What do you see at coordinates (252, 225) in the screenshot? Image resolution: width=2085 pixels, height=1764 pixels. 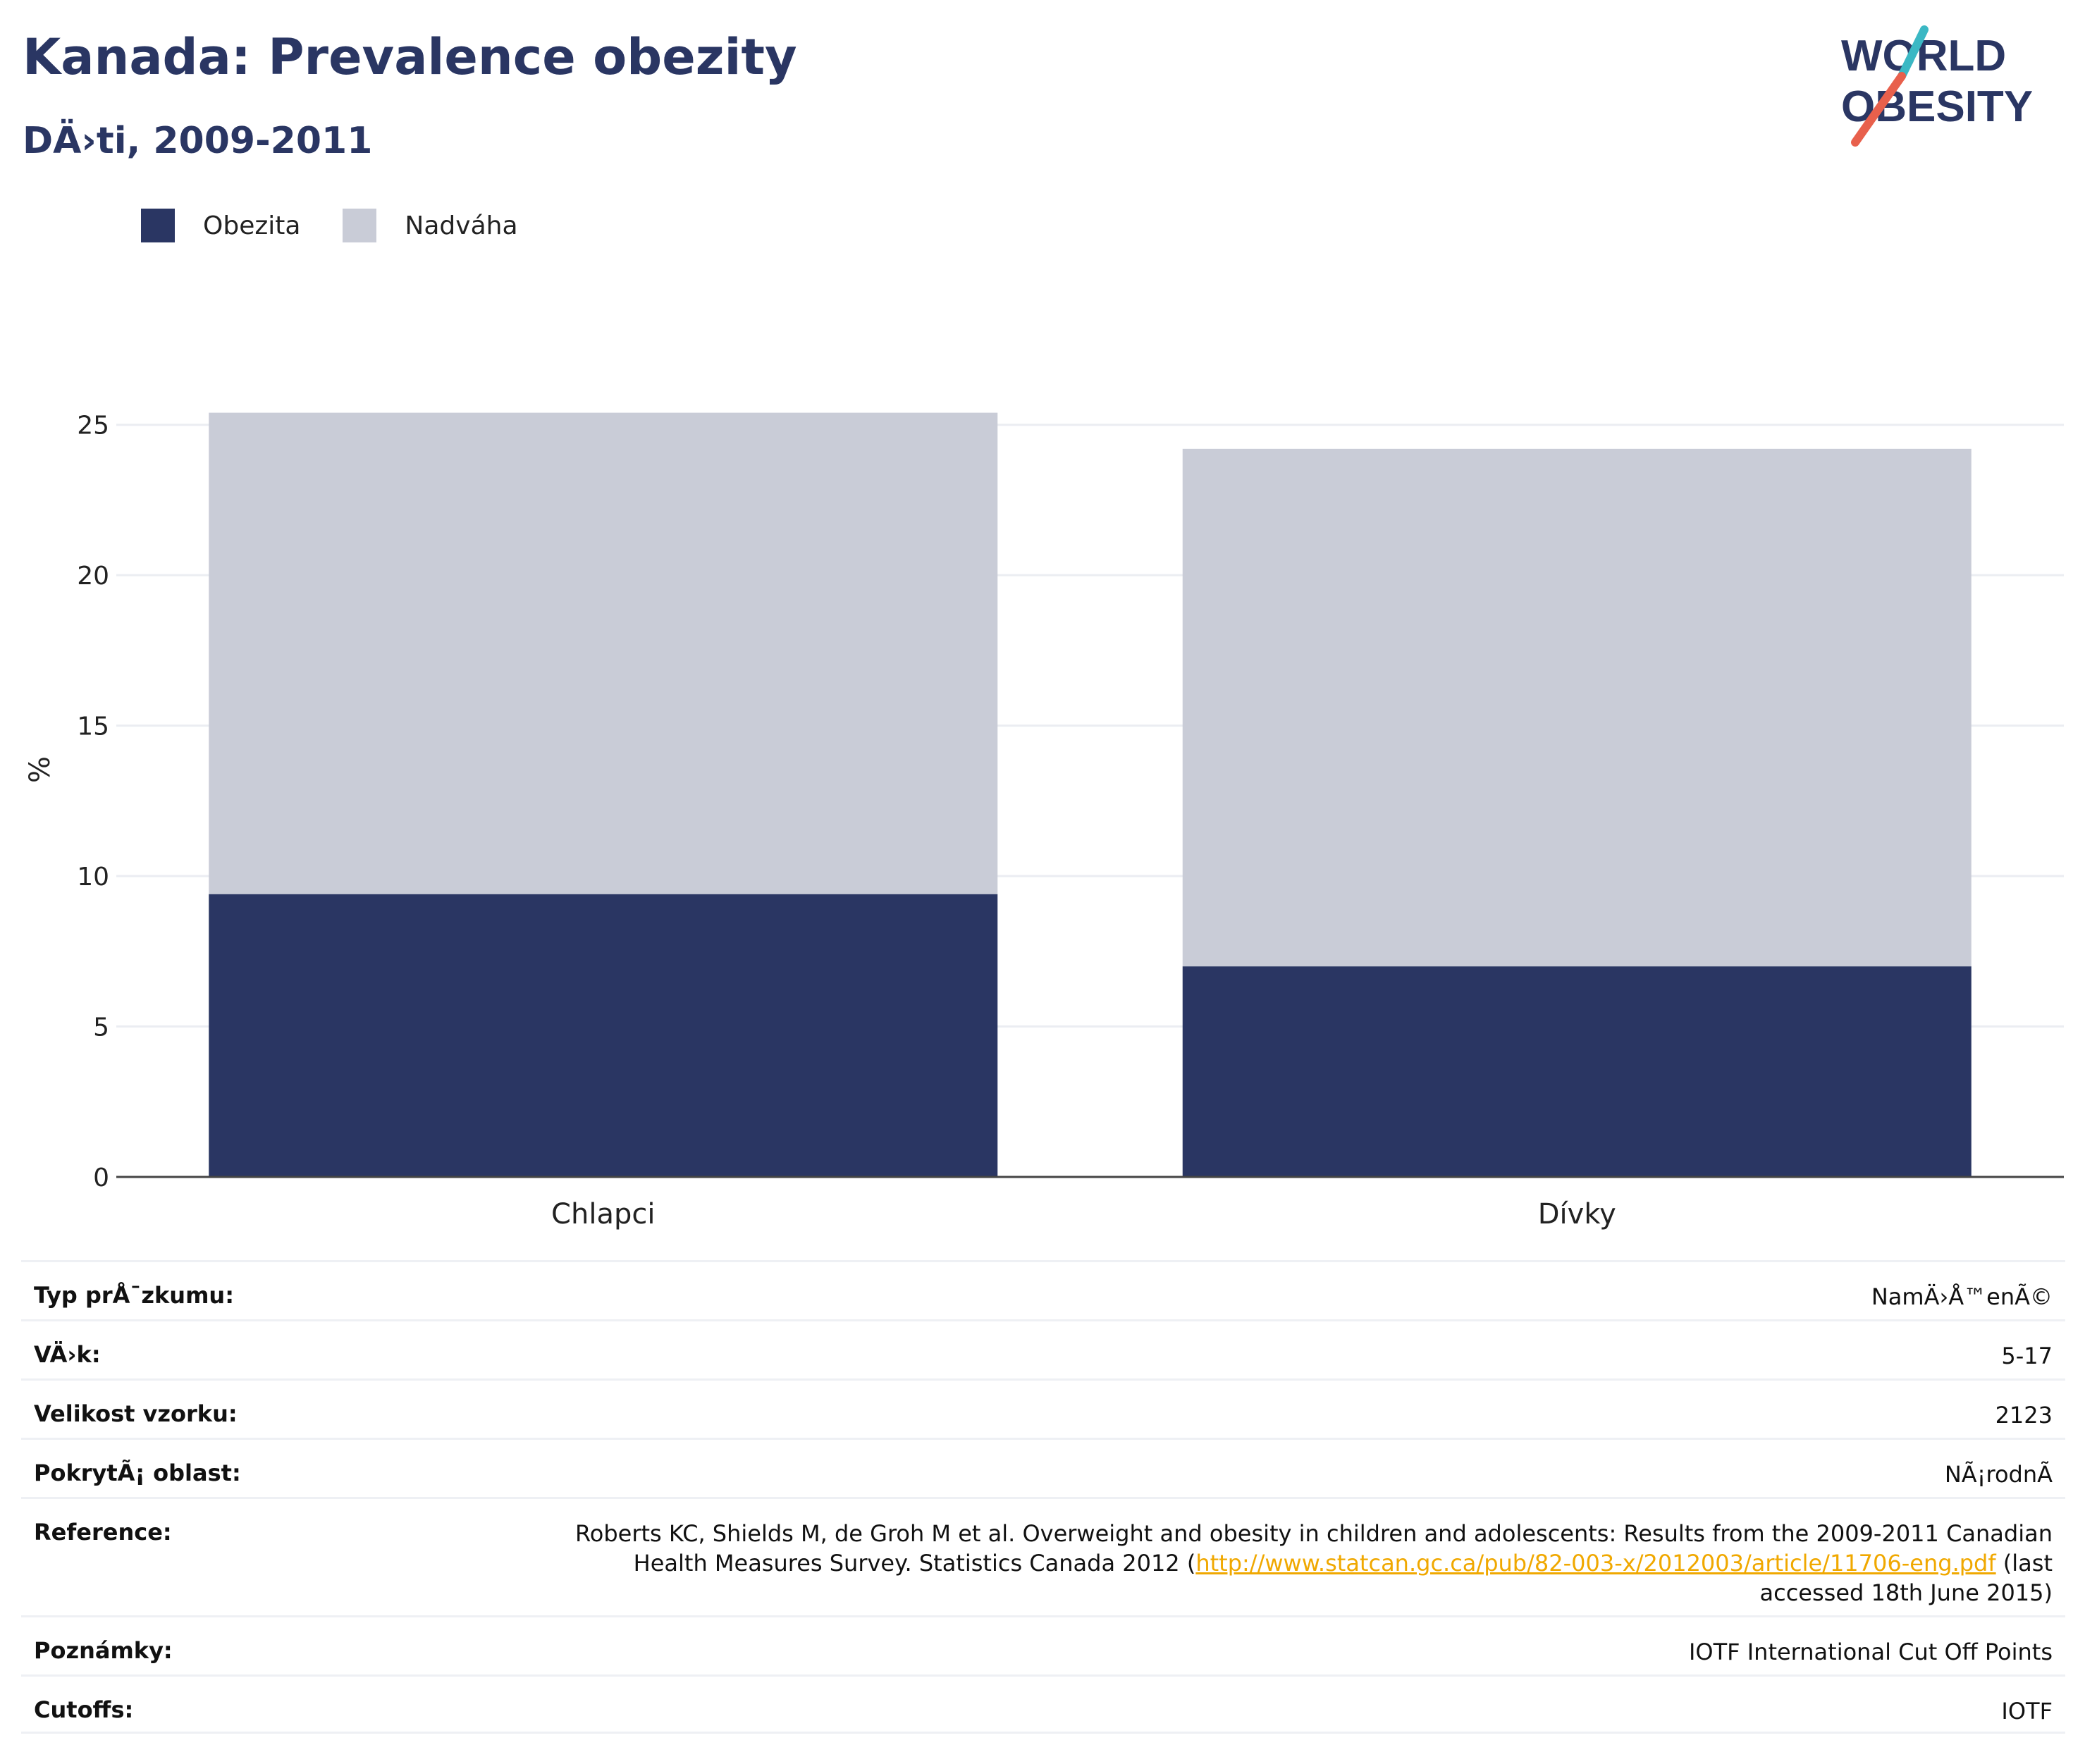 I see `legend-label-obezita: Obezita` at bounding box center [252, 225].